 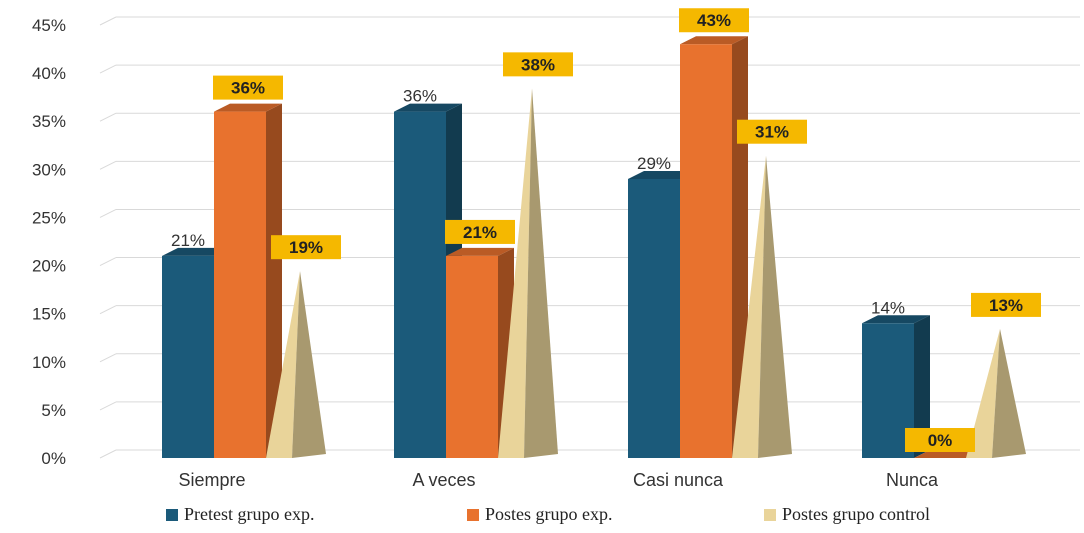 What do you see at coordinates (49, 266) in the screenshot?
I see `y-tick-label: 20%` at bounding box center [49, 266].